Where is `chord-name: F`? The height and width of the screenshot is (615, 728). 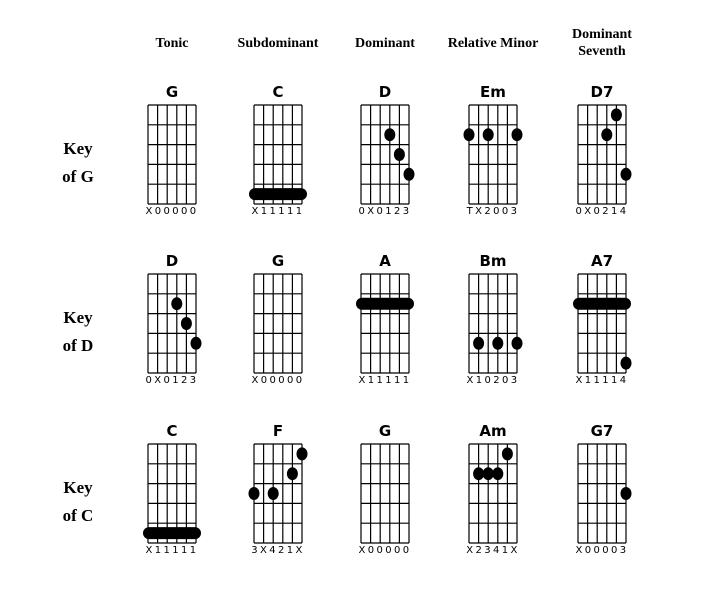 chord-name: F is located at coordinates (278, 431).